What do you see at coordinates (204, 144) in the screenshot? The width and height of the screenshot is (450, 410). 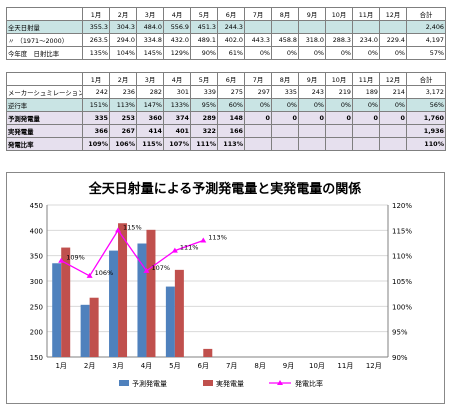 I see `table-cell: 111%` at bounding box center [204, 144].